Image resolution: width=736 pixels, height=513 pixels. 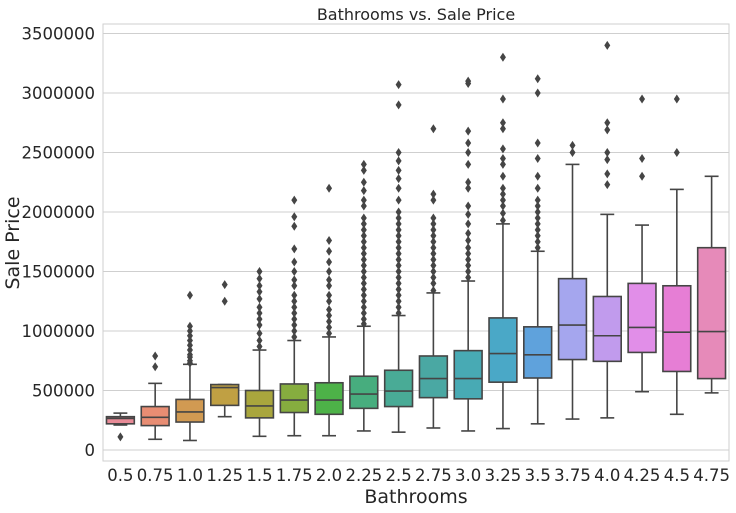 I want to click on x-tick-label: 4.5, so click(x=677, y=475).